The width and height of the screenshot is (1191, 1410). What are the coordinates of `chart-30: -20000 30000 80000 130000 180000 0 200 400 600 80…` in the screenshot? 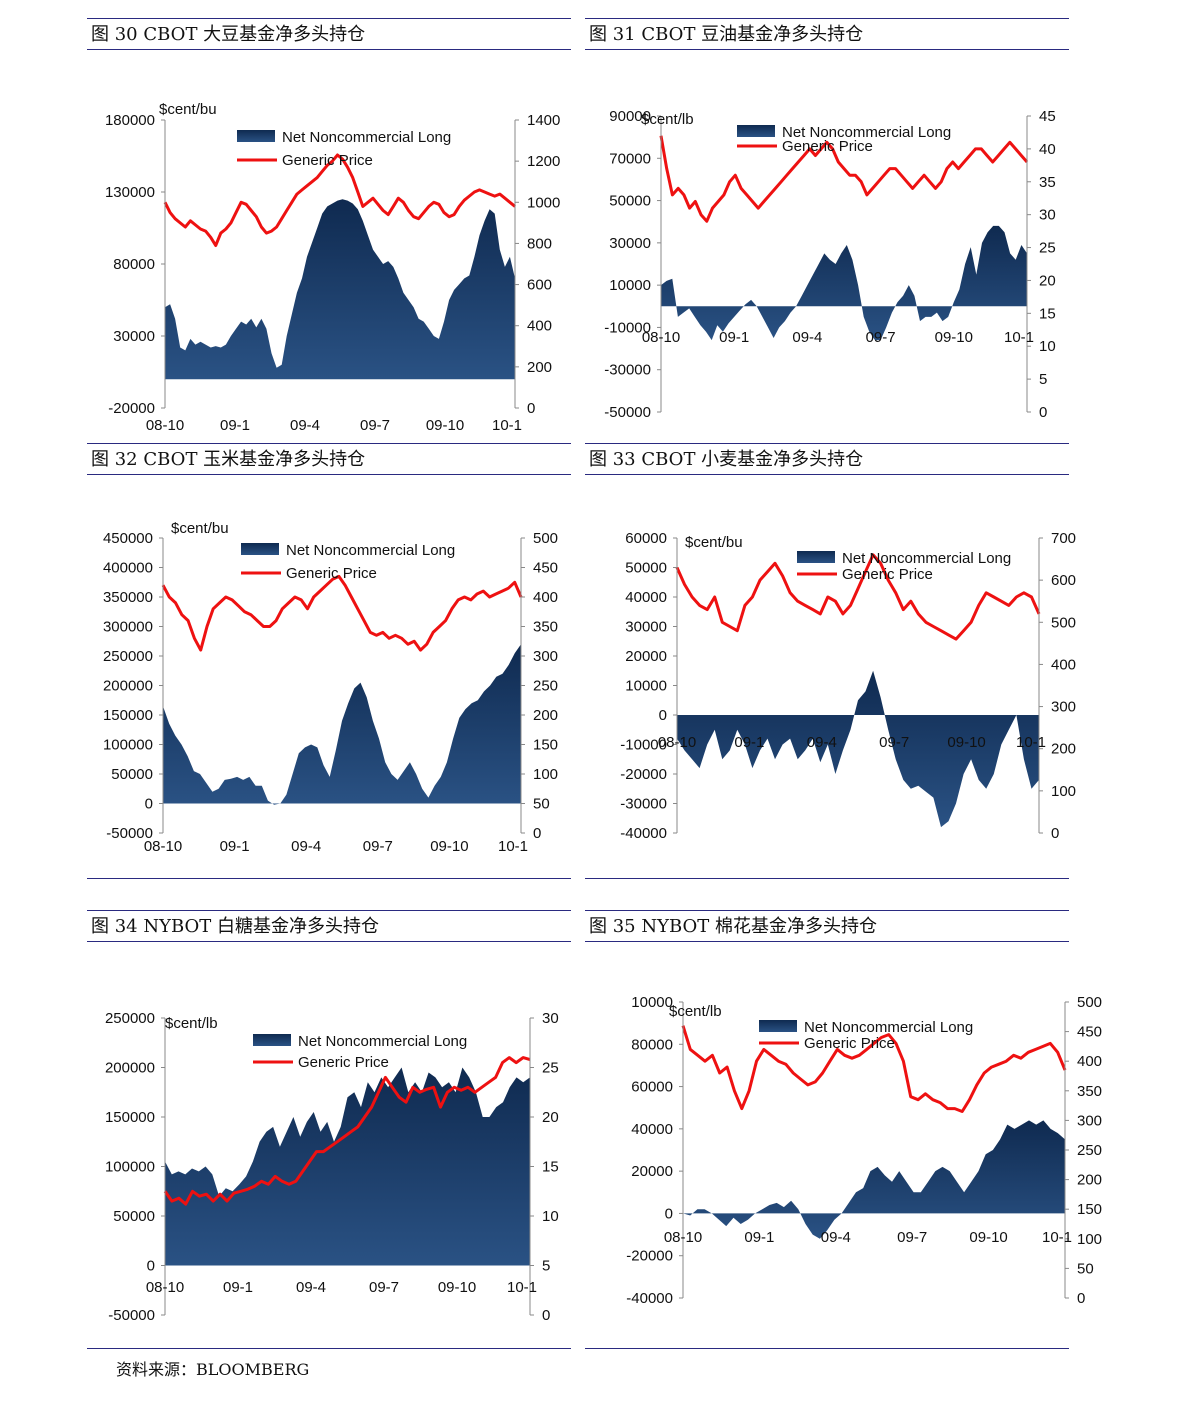 It's located at (332, 267).